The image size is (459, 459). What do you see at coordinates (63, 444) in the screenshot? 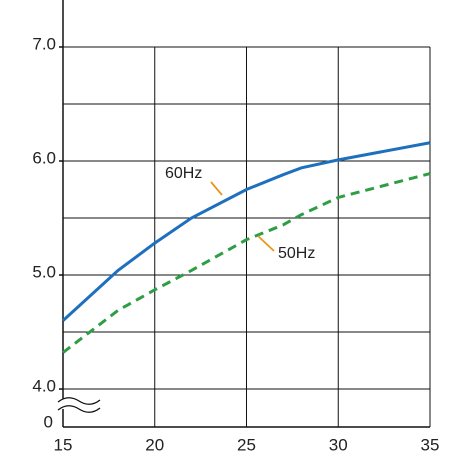
I see `x-tick-label: 15` at bounding box center [63, 444].